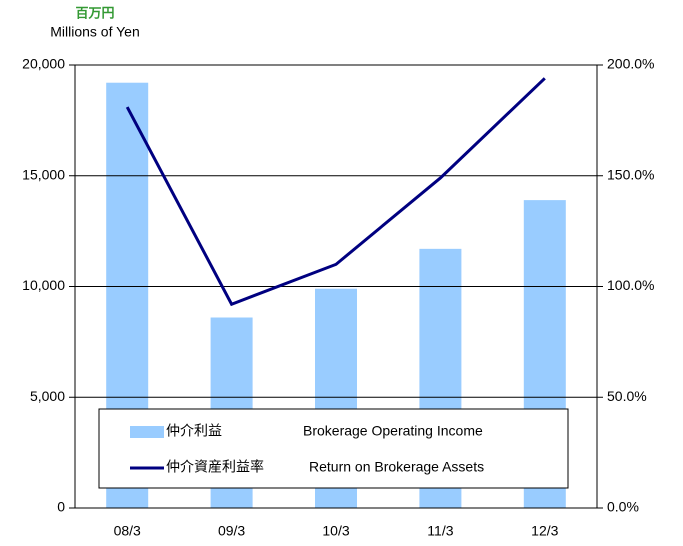  What do you see at coordinates (47, 396) in the screenshot?
I see `y-tick-label: 5,000` at bounding box center [47, 396].